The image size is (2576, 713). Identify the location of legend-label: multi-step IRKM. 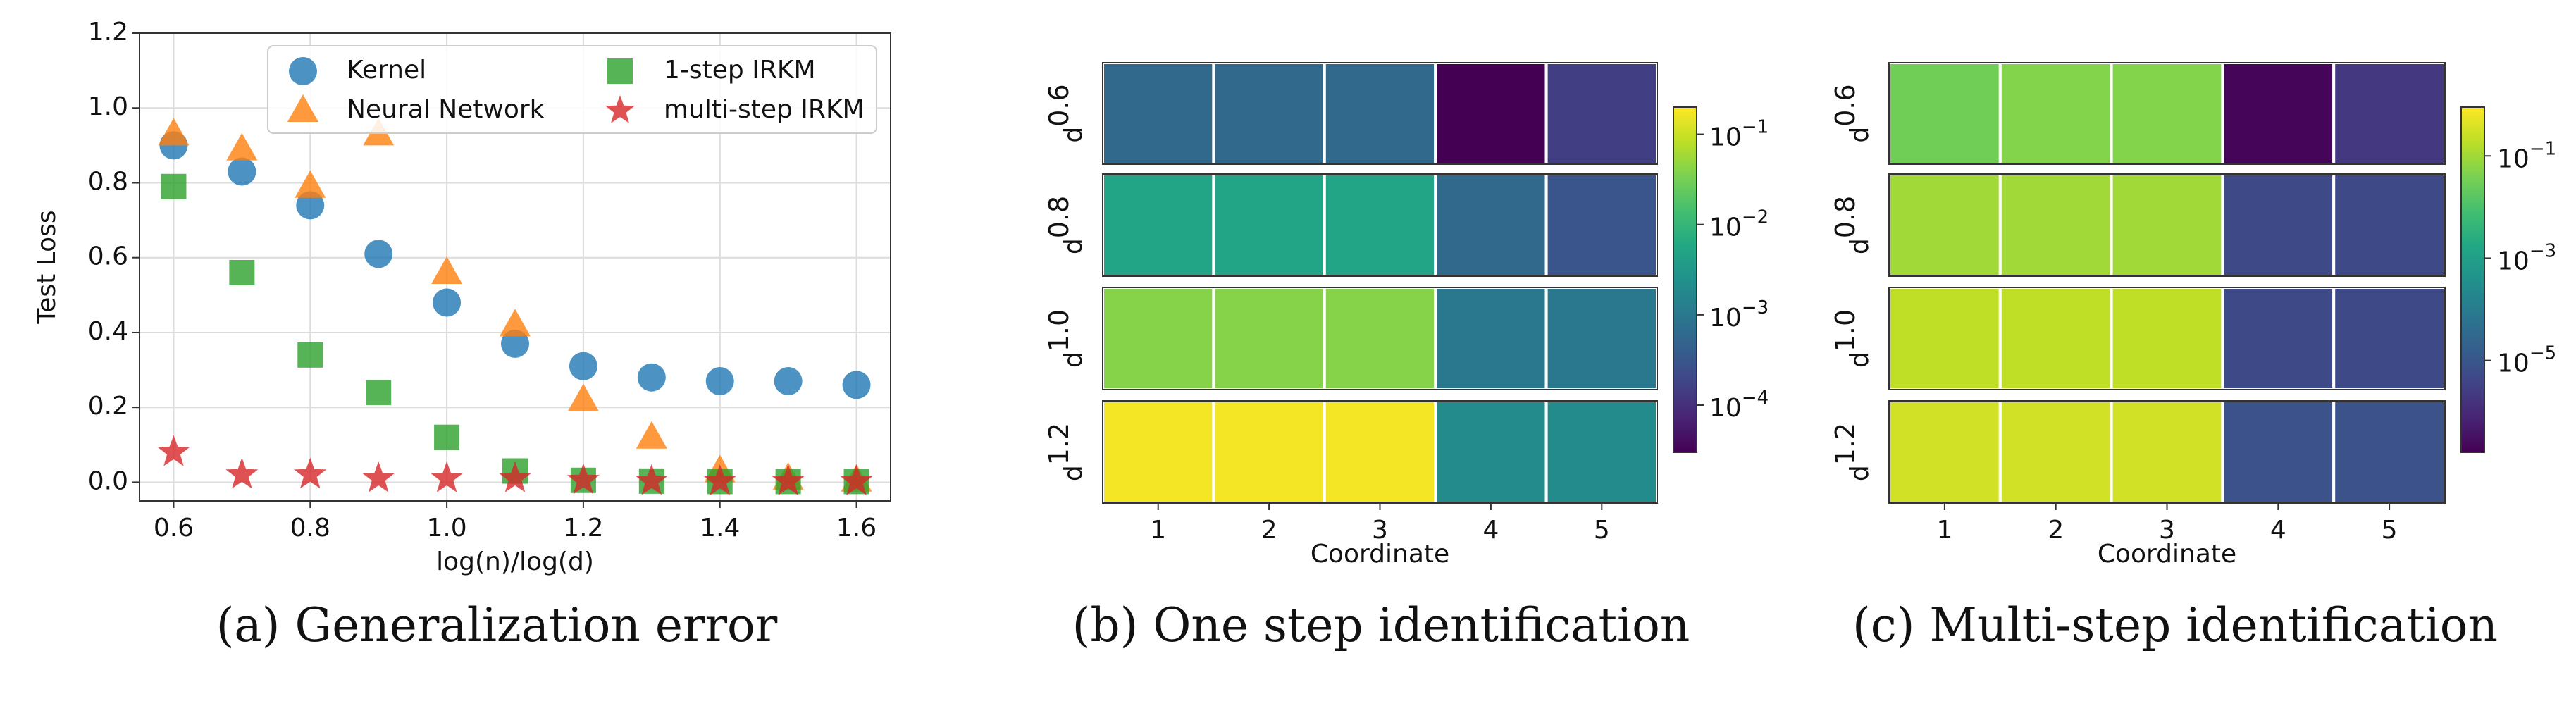
(764, 110).